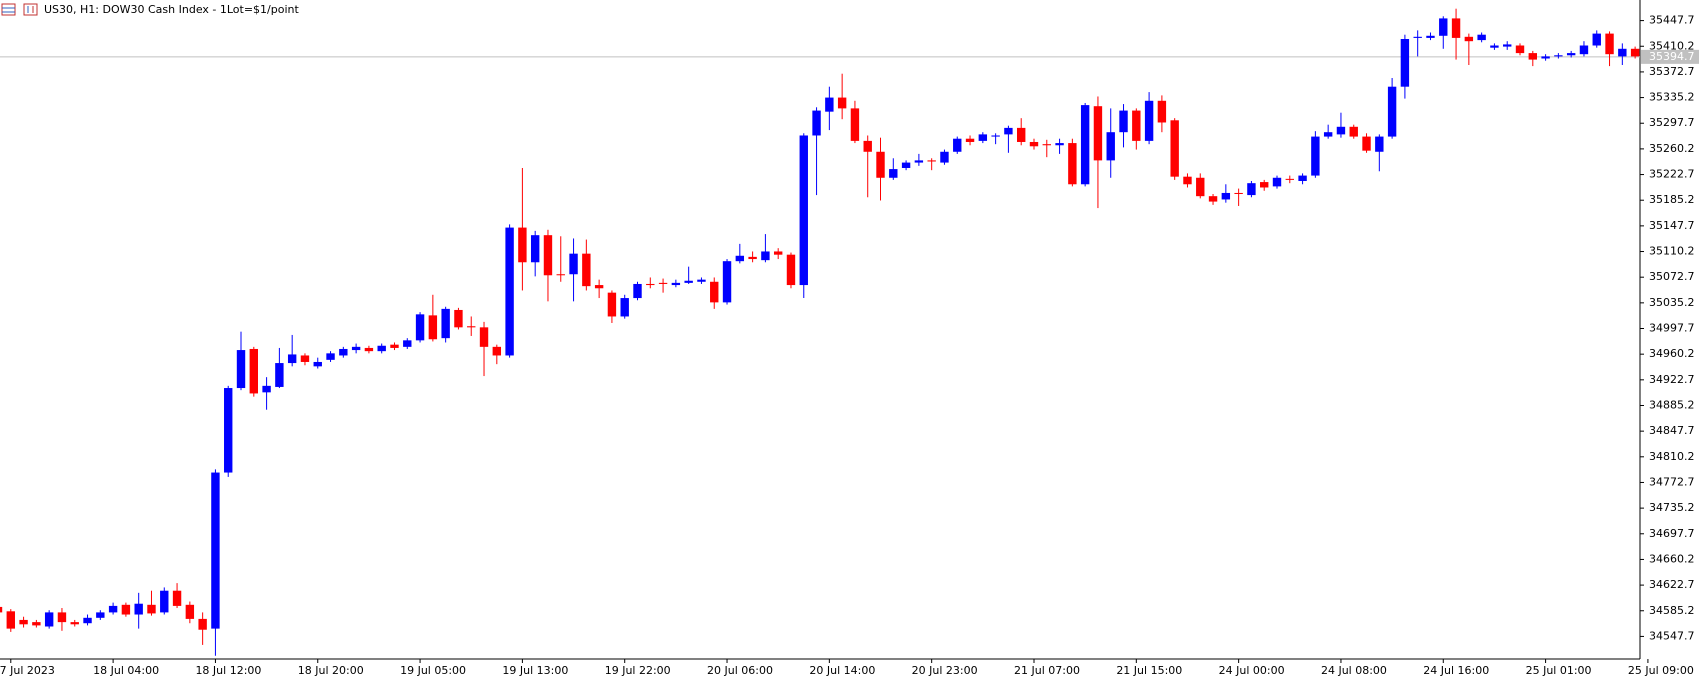  What do you see at coordinates (1672, 430) in the screenshot?
I see `y-tick-label: 34847.7` at bounding box center [1672, 430].